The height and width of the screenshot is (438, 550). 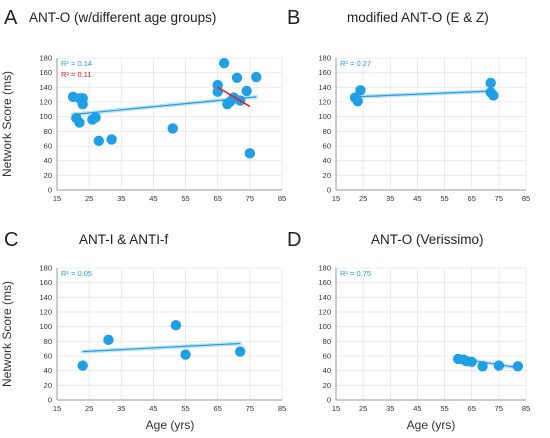 What do you see at coordinates (427, 239) in the screenshot?
I see `panel-title: ANT-O (Verissimo)` at bounding box center [427, 239].